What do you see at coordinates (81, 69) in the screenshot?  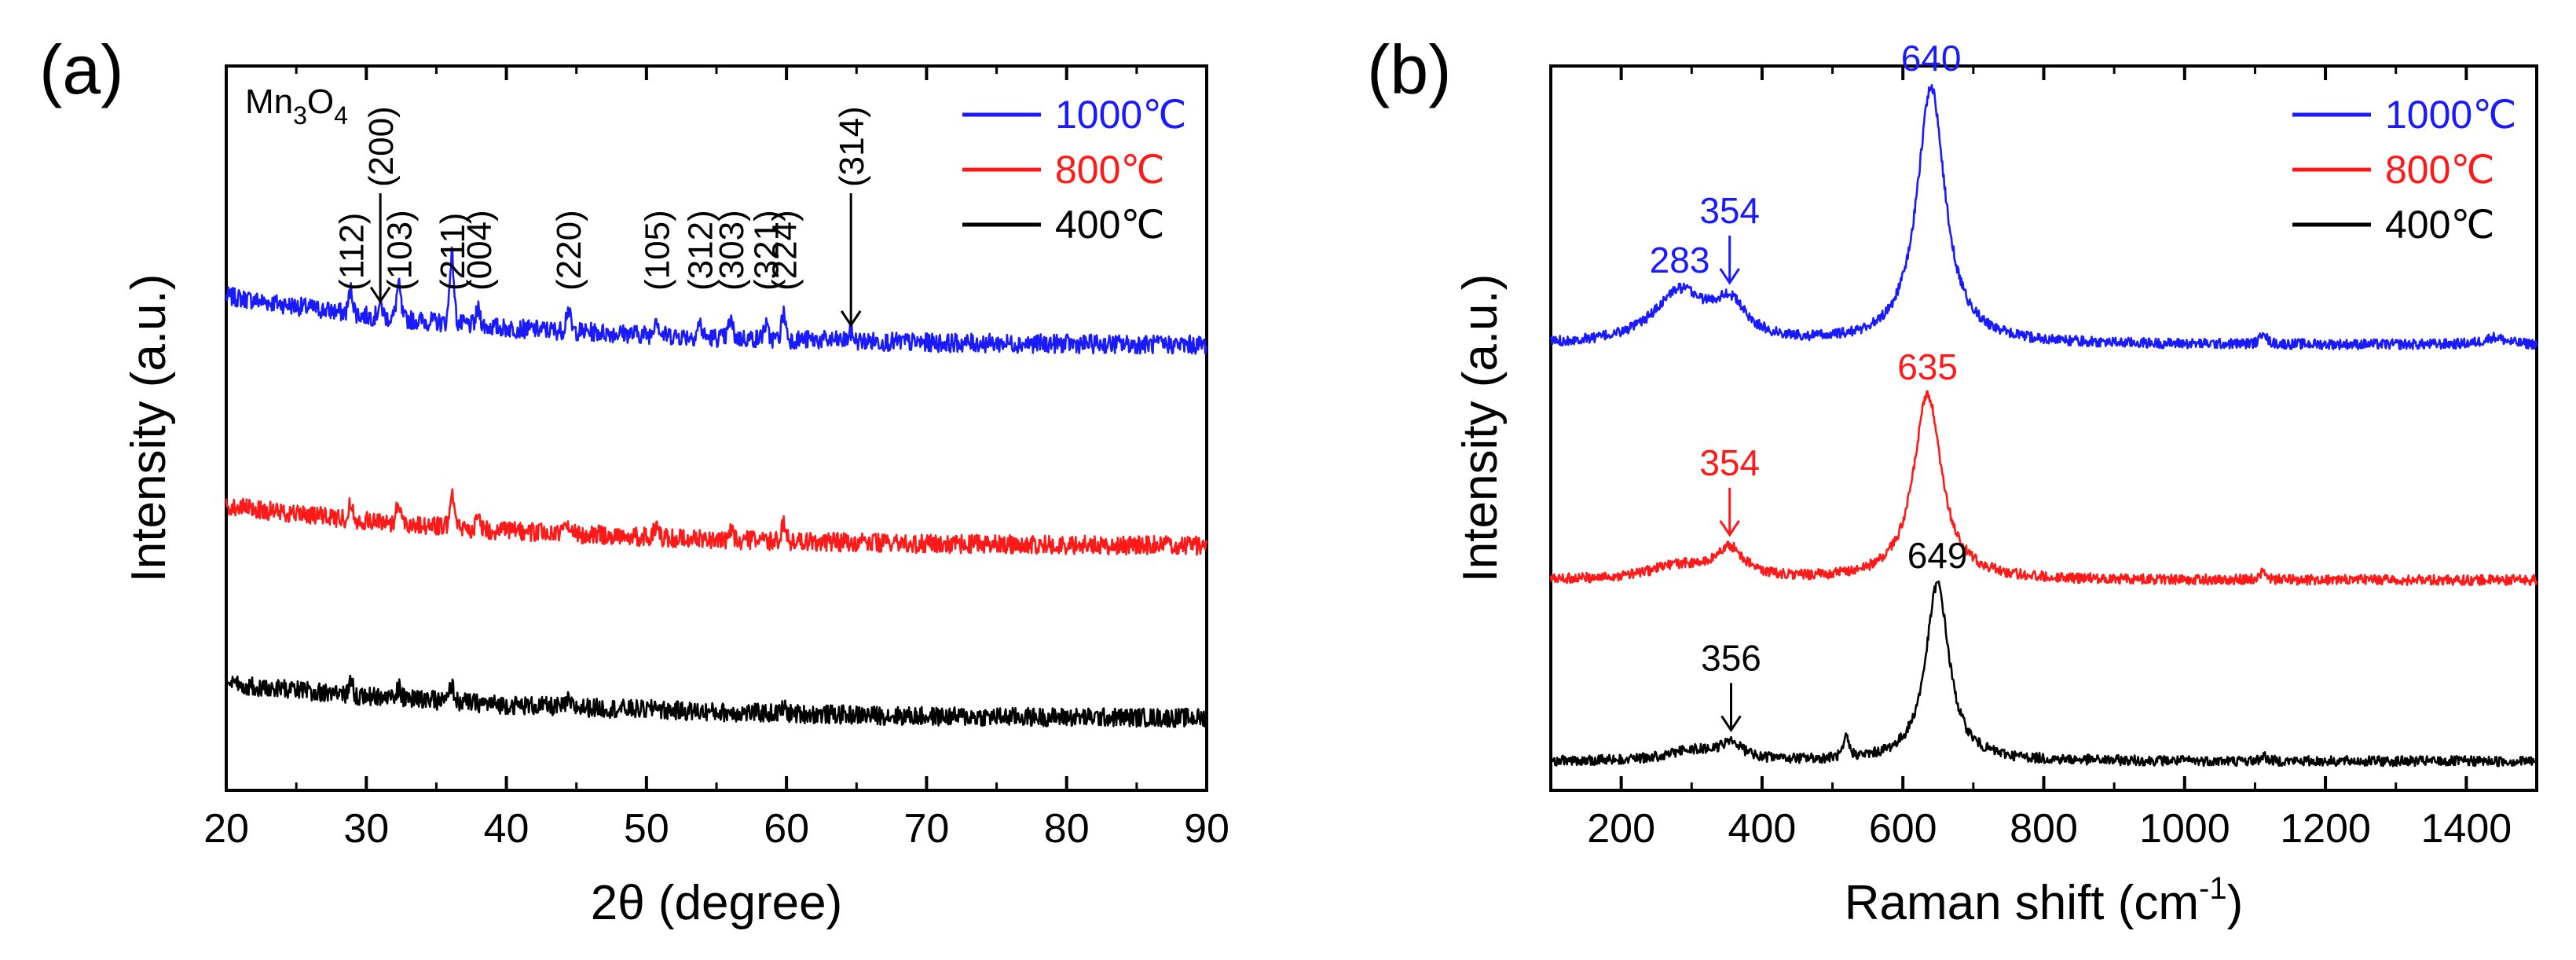 I see `panel-label-a: (a)` at bounding box center [81, 69].